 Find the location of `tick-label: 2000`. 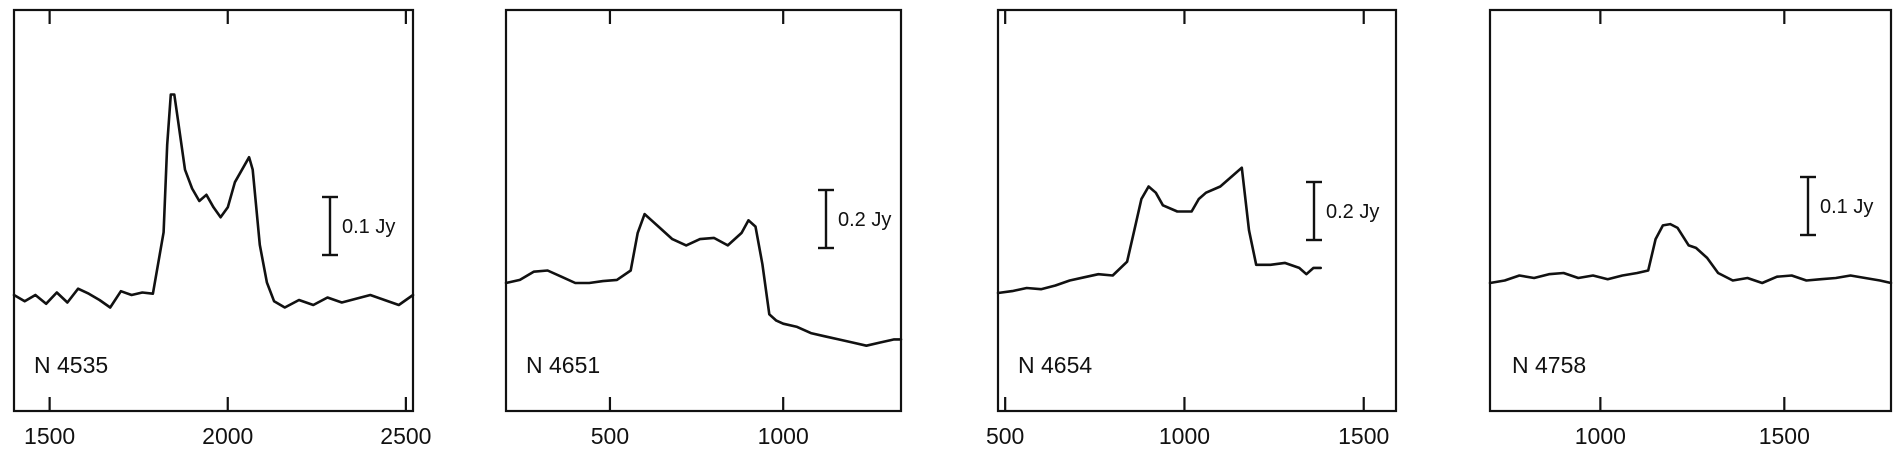

tick-label: 2000 is located at coordinates (227, 436).